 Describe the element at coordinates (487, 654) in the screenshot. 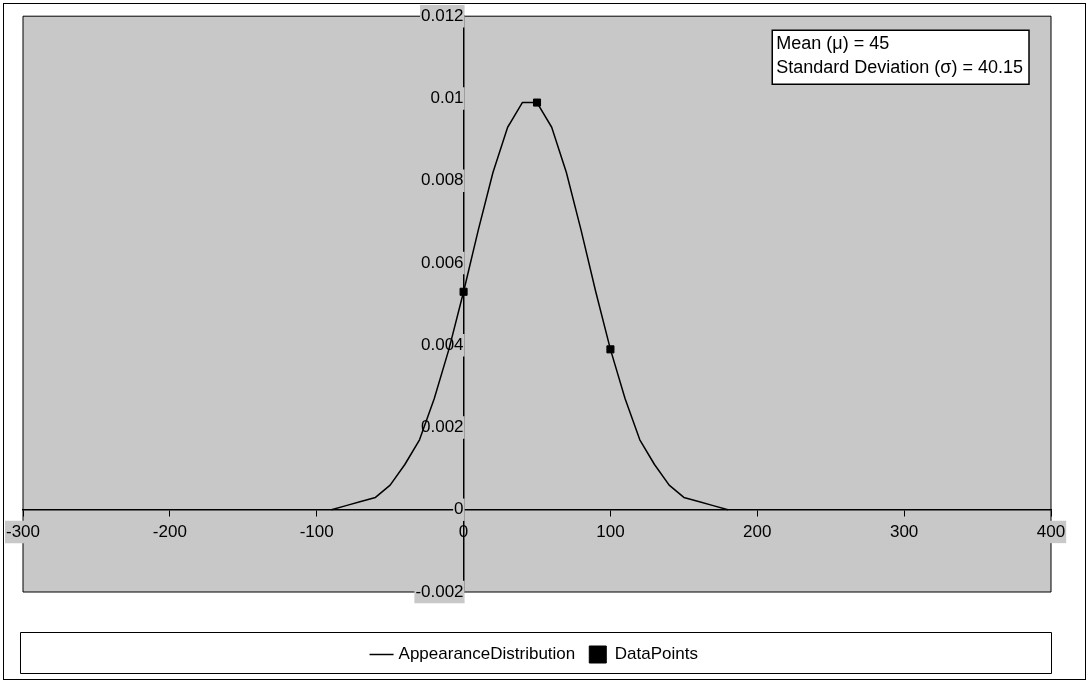

I see `legend-label: AppearanceDistribution` at that location.